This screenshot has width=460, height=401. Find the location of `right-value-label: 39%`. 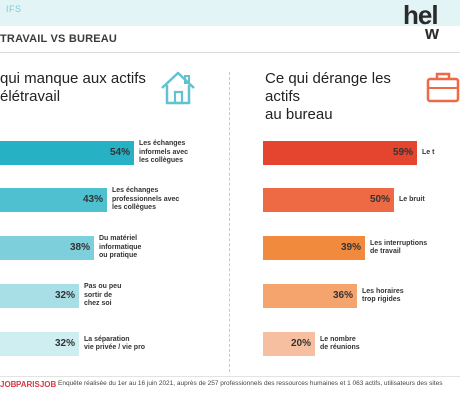

right-value-label: 39% is located at coordinates (350, 247).